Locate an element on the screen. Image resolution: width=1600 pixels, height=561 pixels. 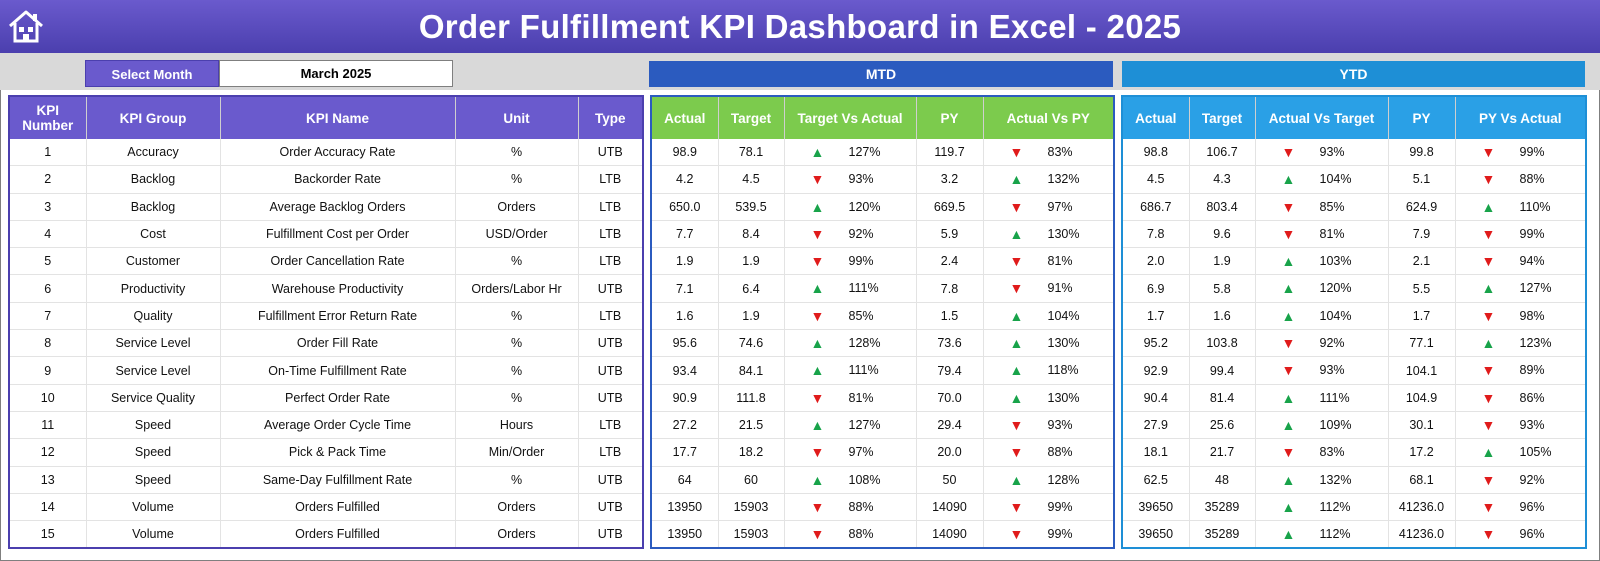
ytd-py: 5.5 is located at coordinates (1422, 288).